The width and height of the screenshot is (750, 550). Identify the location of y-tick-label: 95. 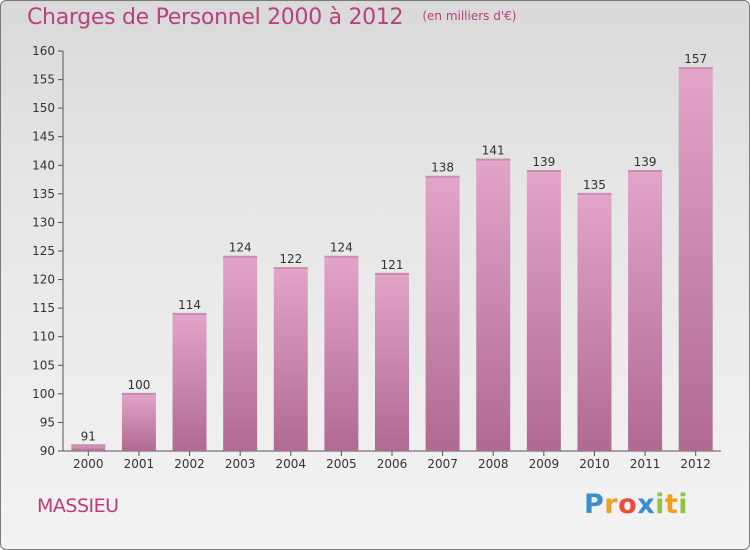
(47, 422).